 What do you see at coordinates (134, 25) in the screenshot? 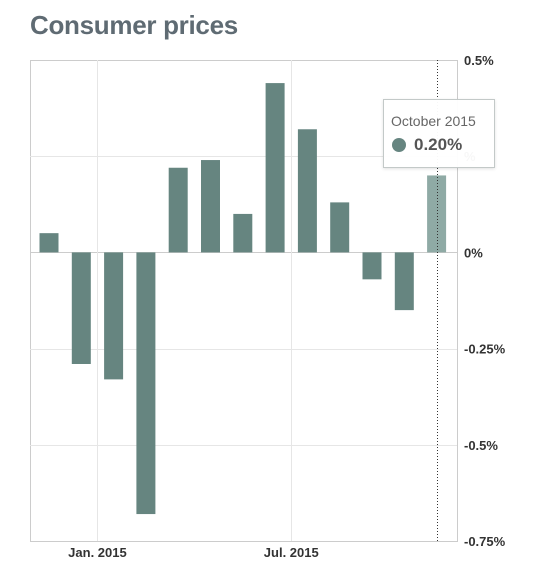
I see `chart-title: Consumer prices` at bounding box center [134, 25].